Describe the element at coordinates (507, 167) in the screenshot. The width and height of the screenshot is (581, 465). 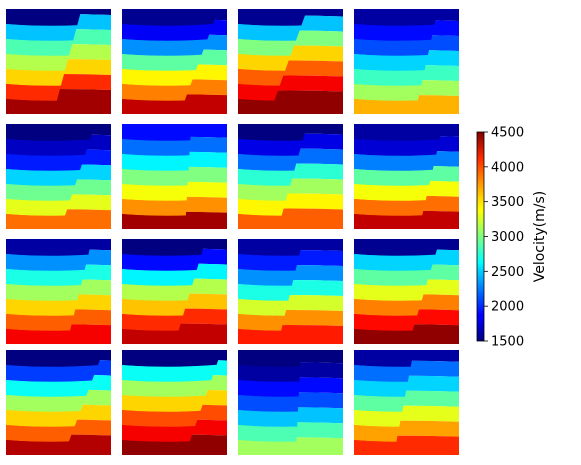
I see `colorbar-tick-label: 4000` at that location.